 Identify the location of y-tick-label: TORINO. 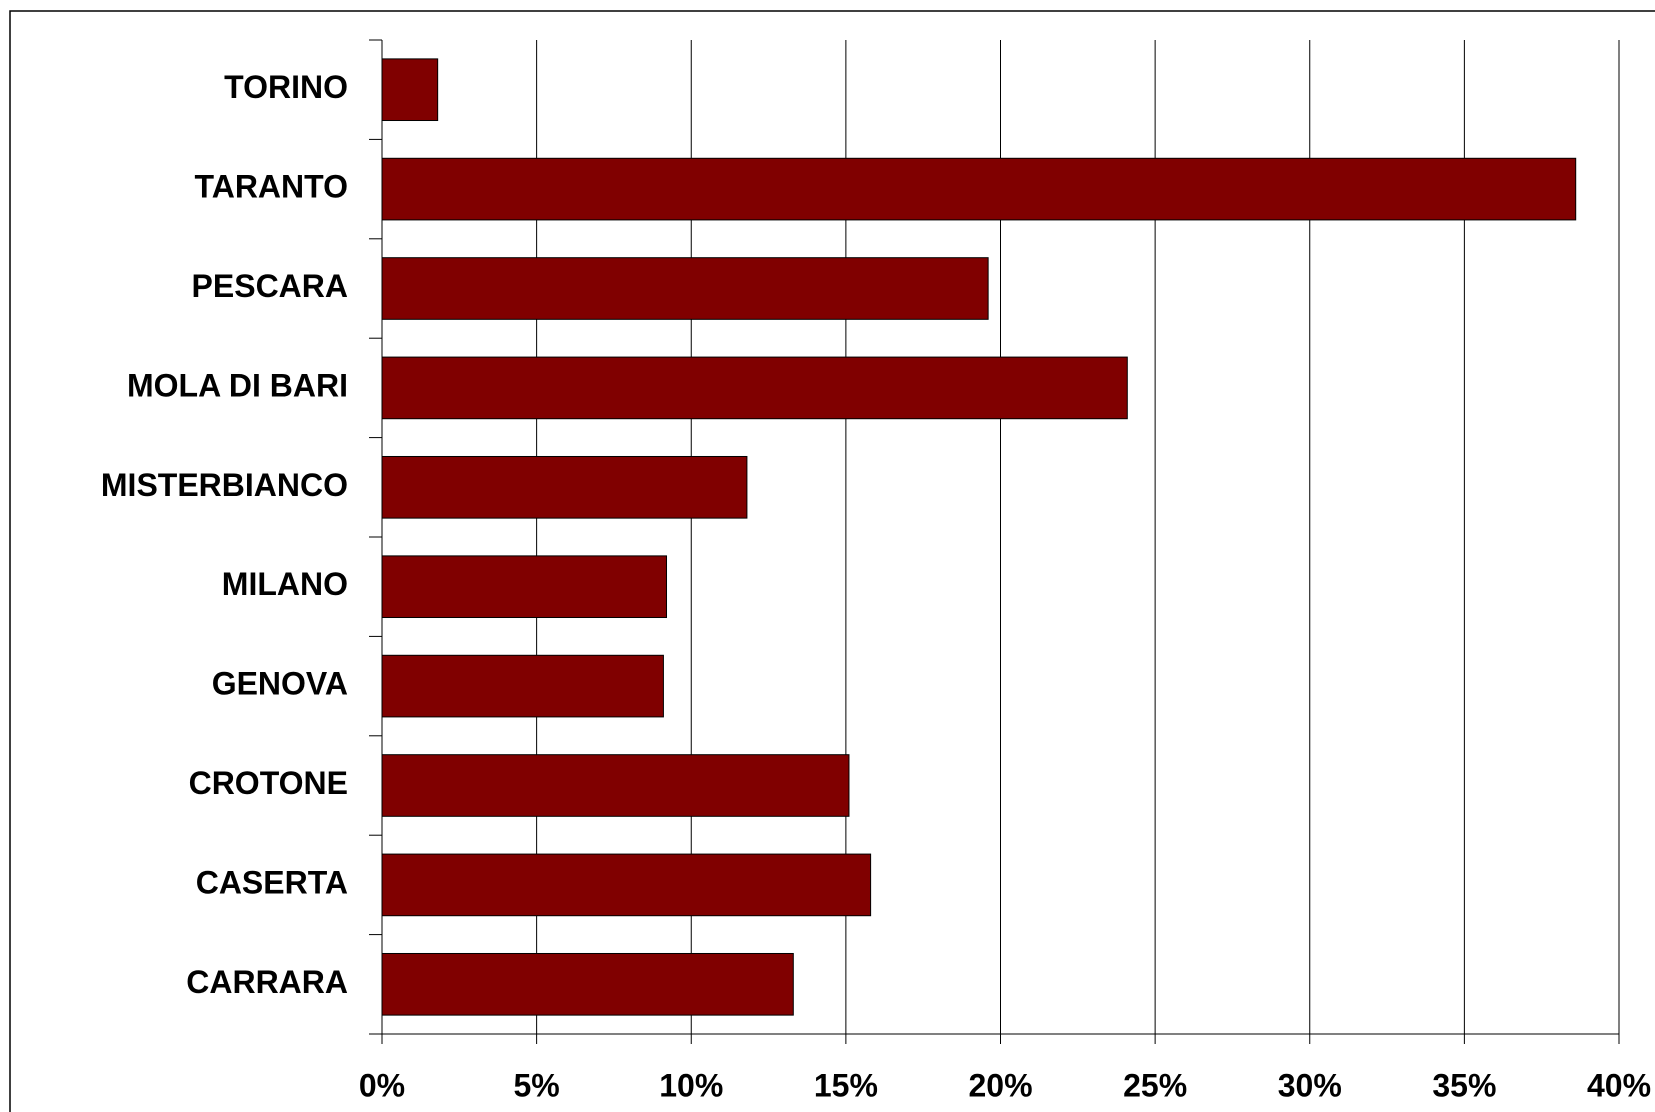
(286, 87).